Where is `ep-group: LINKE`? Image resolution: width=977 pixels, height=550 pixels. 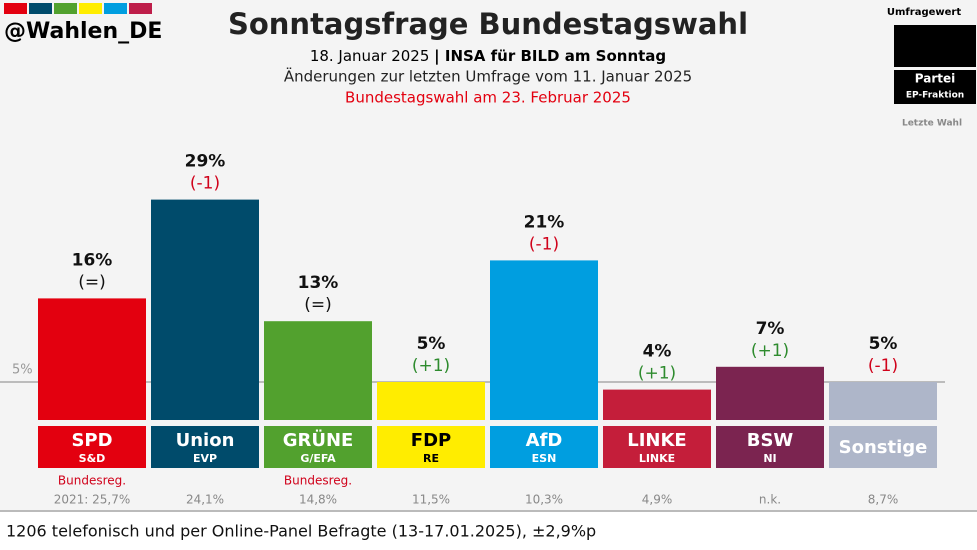 ep-group: LINKE is located at coordinates (657, 458).